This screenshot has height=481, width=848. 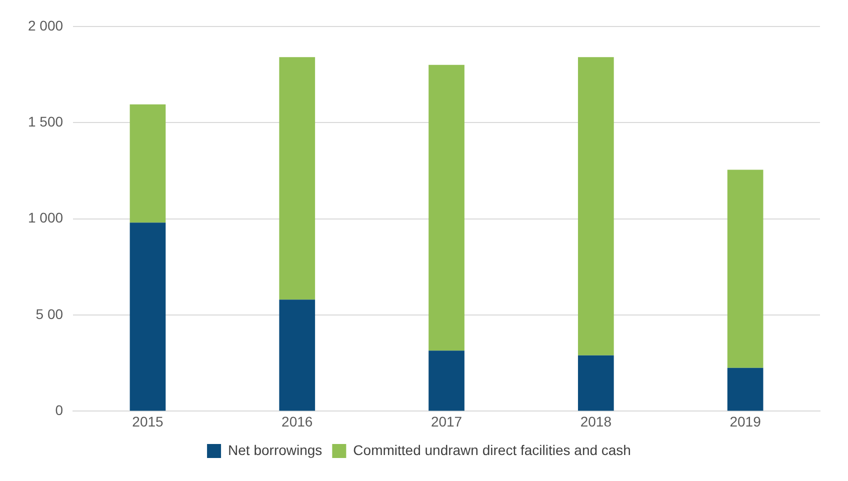 I want to click on x-tick-label: 2016, so click(x=297, y=421).